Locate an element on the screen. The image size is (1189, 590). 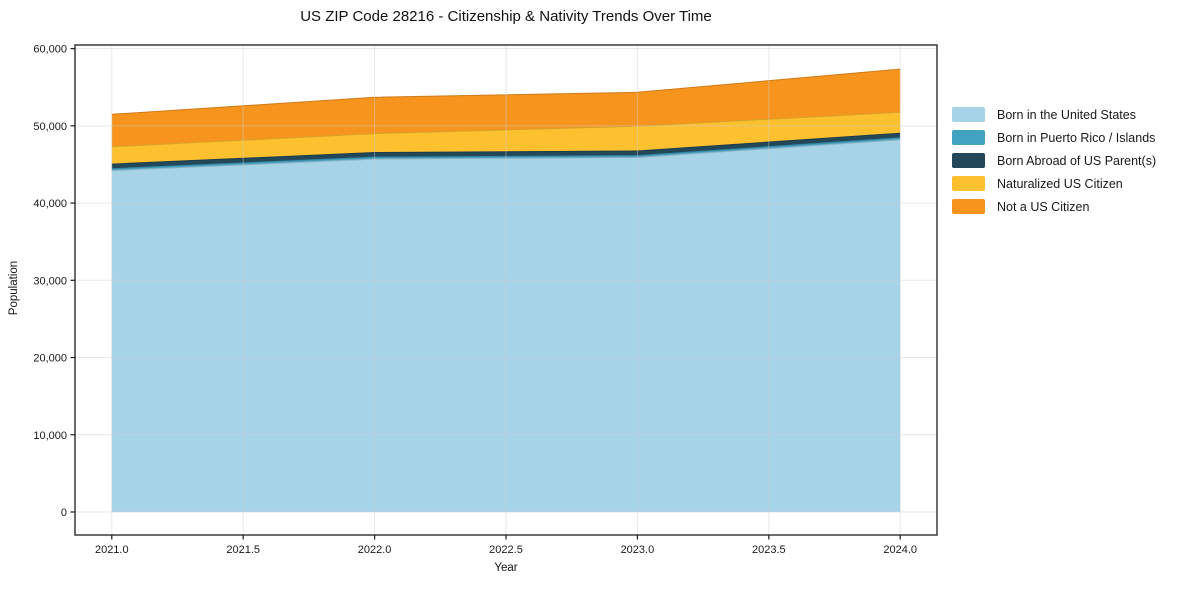
legend-item: Born Abroad of US Parent(s) is located at coordinates (1054, 160).